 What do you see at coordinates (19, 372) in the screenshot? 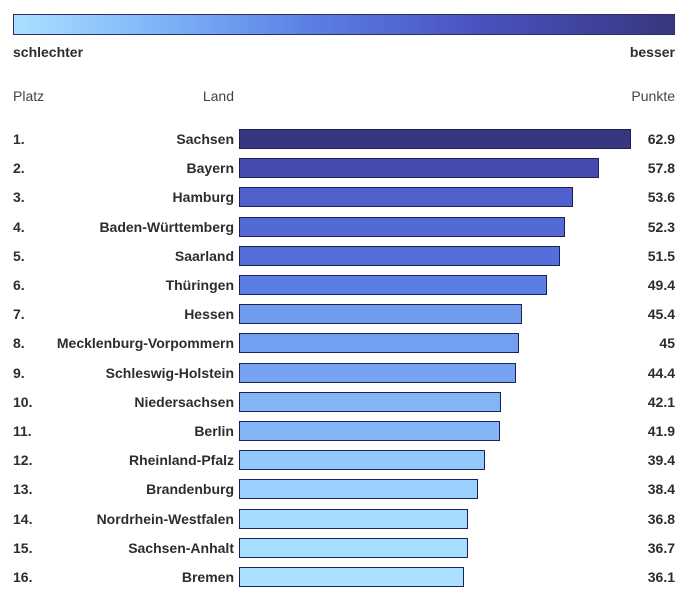
I see `rank-label: 9.` at bounding box center [19, 372].